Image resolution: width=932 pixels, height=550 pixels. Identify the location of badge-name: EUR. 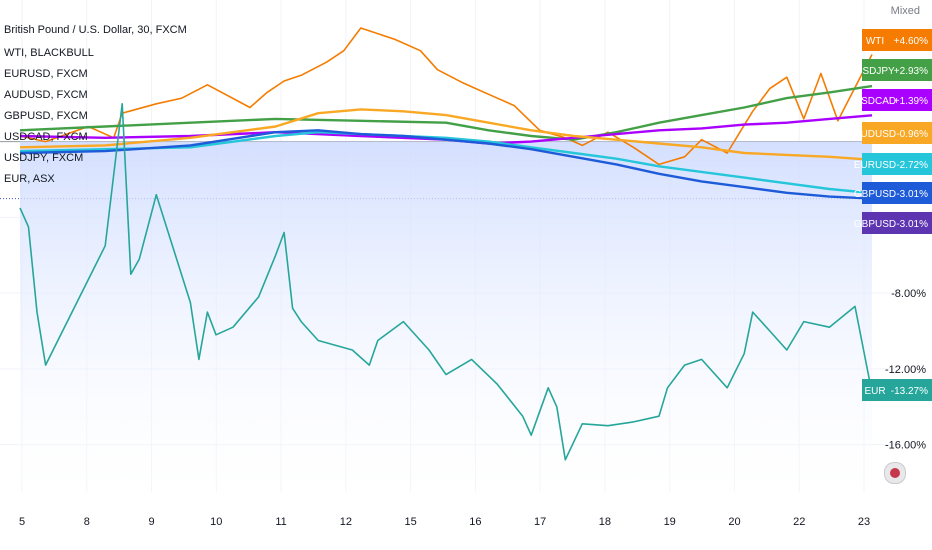
(874, 391).